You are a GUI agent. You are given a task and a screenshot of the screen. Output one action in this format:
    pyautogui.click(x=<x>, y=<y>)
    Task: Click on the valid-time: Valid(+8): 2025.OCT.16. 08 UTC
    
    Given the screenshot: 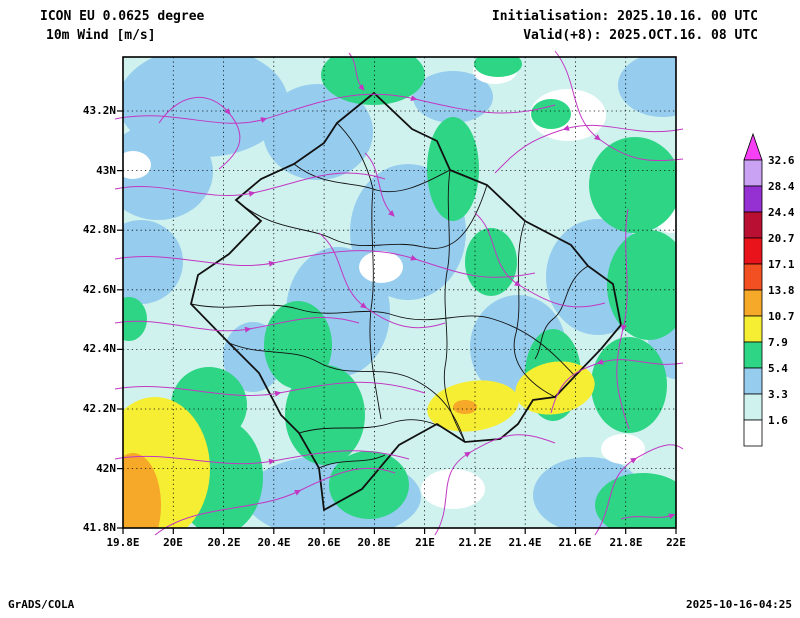 What is the action you would take?
    pyautogui.click(x=640, y=35)
    